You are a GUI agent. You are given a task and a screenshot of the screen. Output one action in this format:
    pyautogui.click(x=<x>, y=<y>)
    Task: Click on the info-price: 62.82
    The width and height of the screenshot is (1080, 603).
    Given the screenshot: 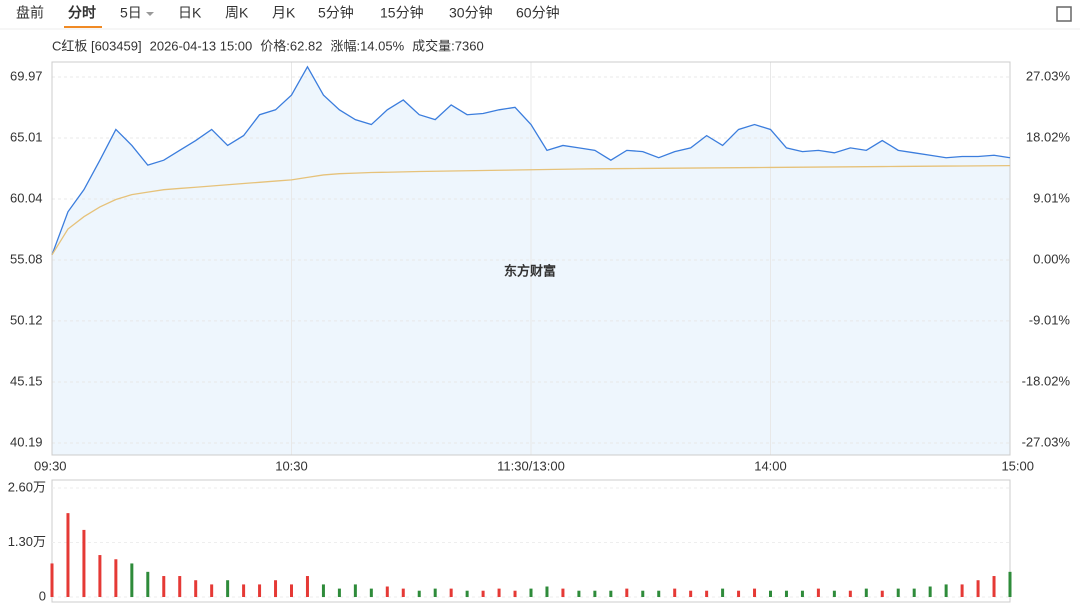 What is the action you would take?
    pyautogui.click(x=306, y=45)
    